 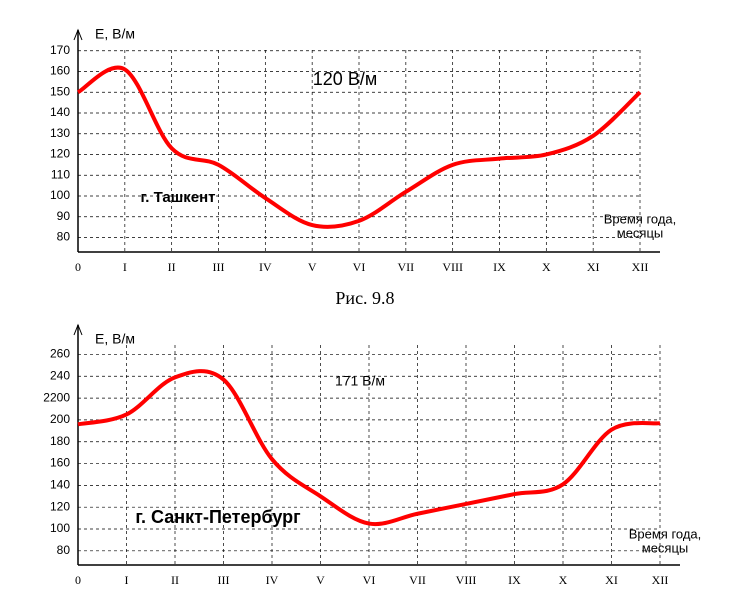 I want to click on y-tick-label: 260, so click(x=60, y=354).